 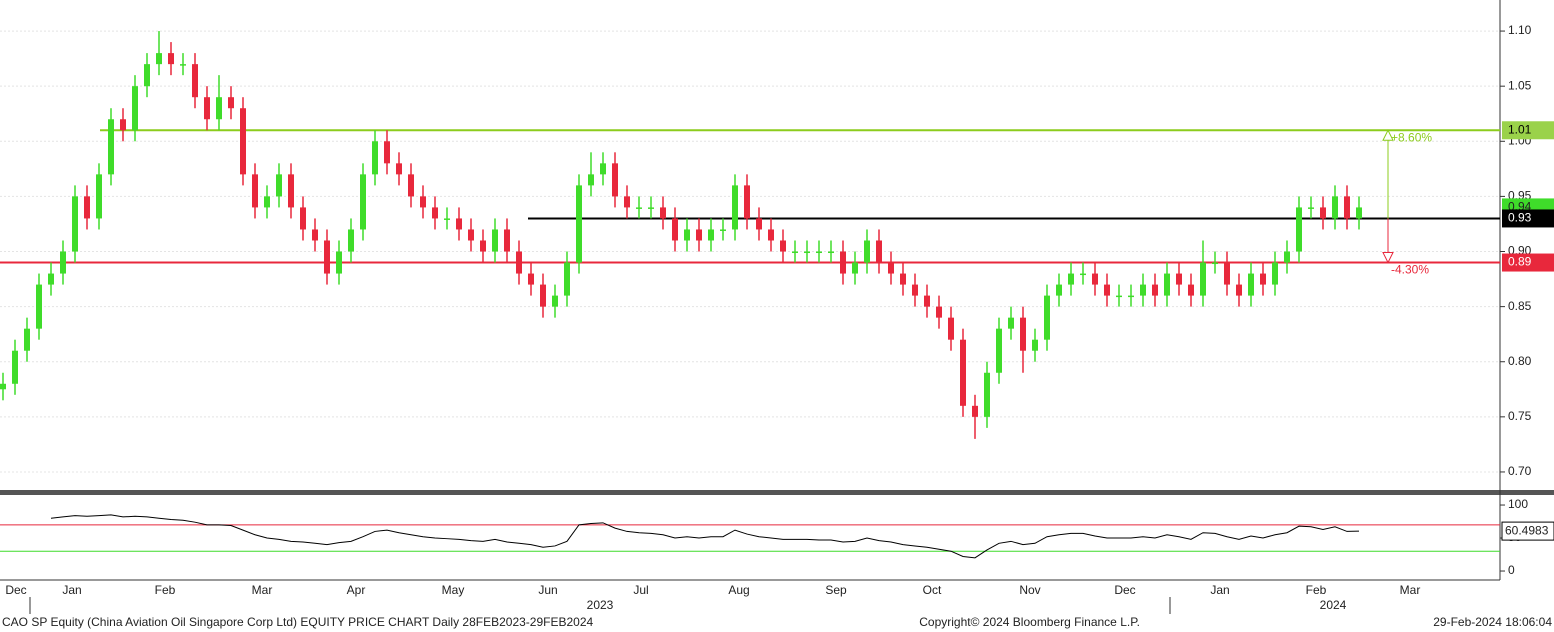 I want to click on rsi-line, so click(x=705, y=536).